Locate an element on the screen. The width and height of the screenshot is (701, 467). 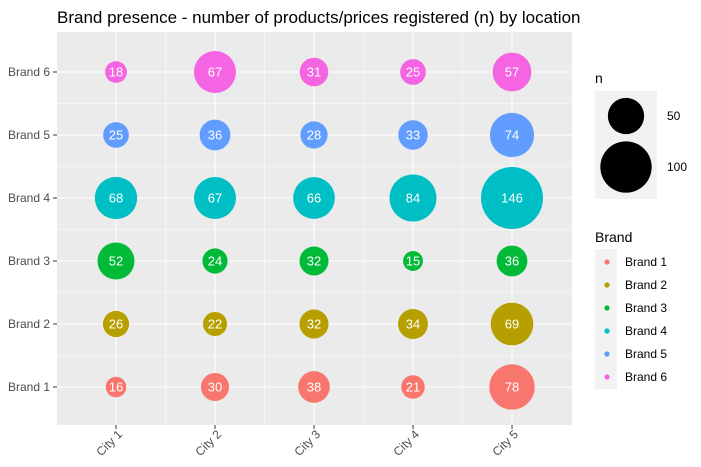
bubble-value-label: 22 is located at coordinates (215, 324).